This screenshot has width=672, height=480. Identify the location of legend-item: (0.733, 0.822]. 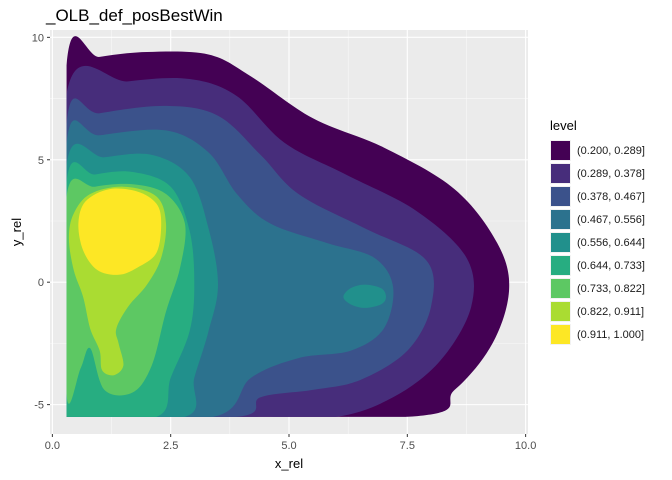
(597, 288).